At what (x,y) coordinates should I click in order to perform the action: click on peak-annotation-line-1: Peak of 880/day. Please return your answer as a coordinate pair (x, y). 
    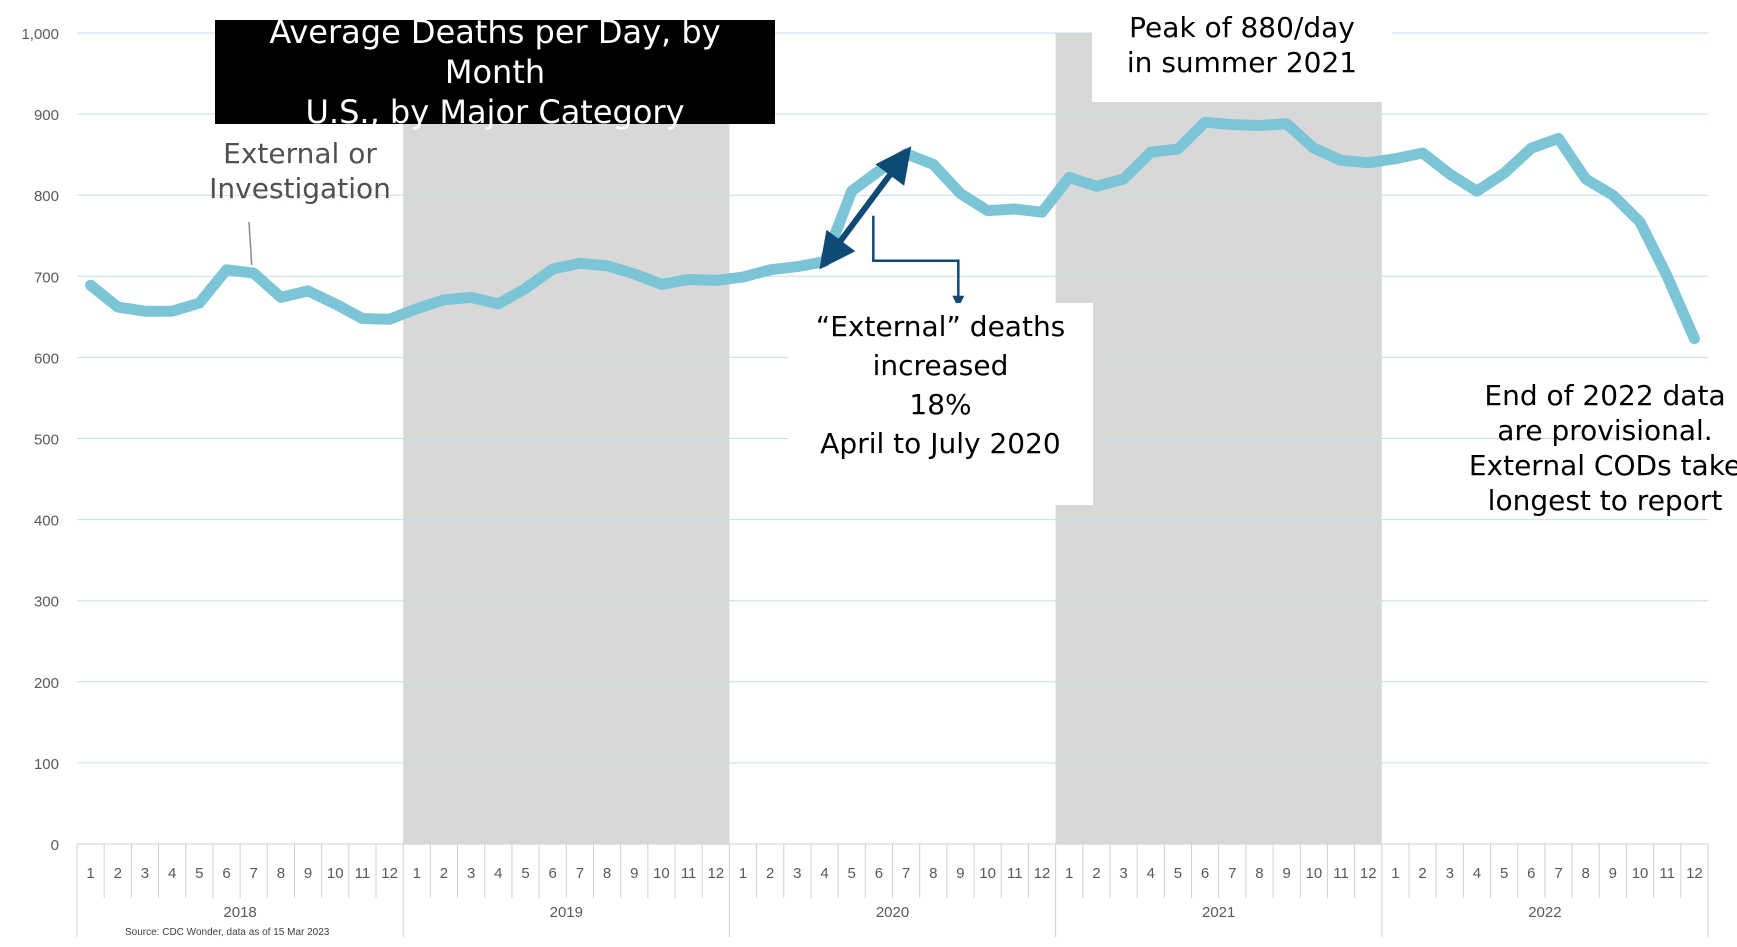
    Looking at the image, I should click on (1242, 27).